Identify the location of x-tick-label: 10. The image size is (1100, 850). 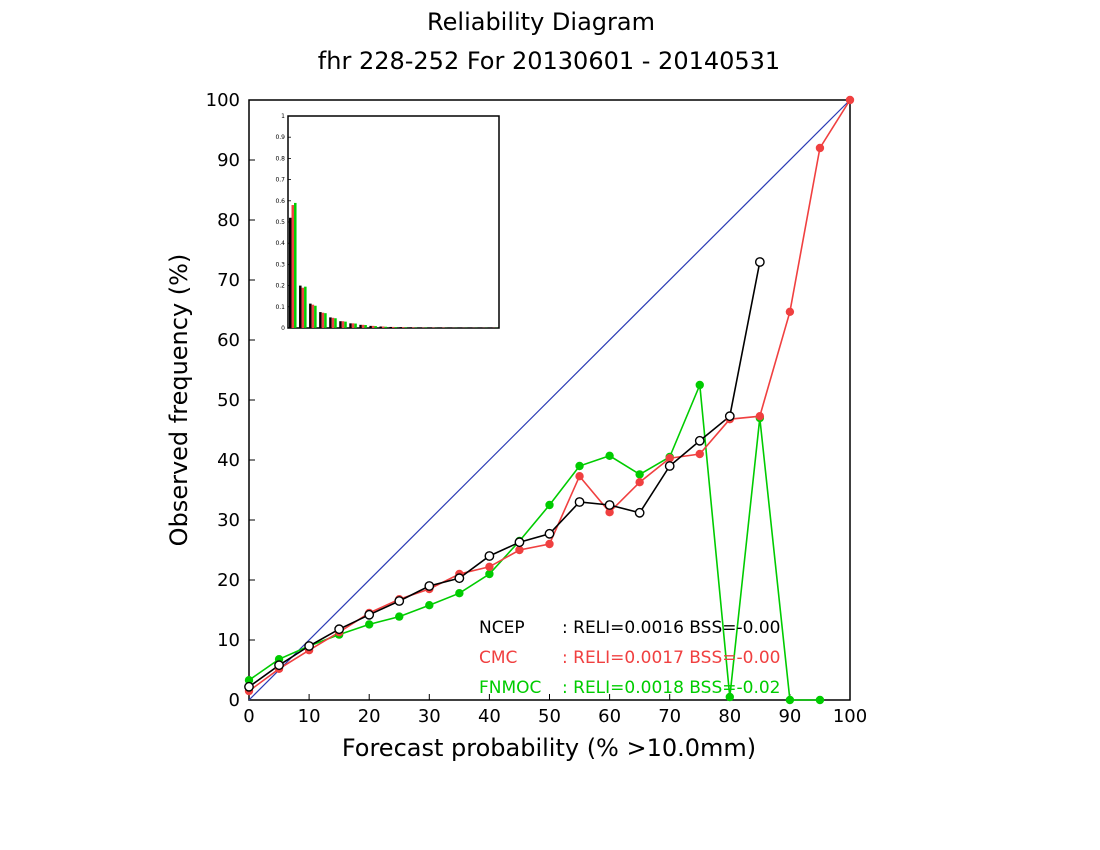
(309, 716).